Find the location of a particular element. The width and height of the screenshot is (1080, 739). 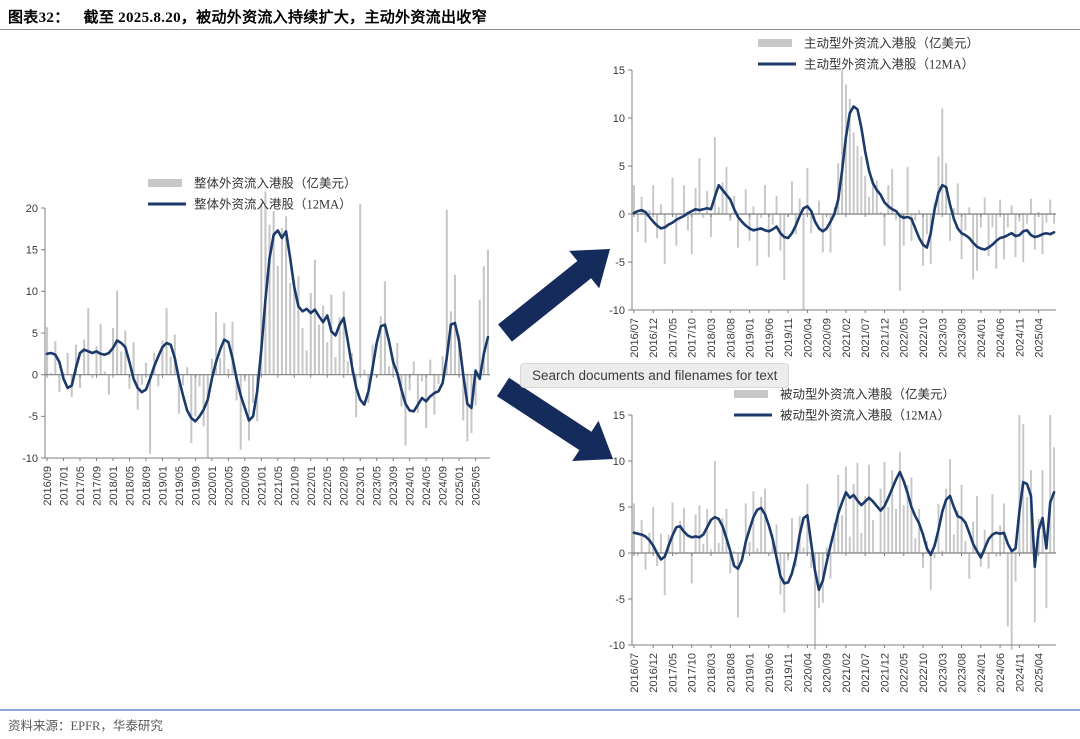

svg-text: 2019/05 is located at coordinates (180, 486).